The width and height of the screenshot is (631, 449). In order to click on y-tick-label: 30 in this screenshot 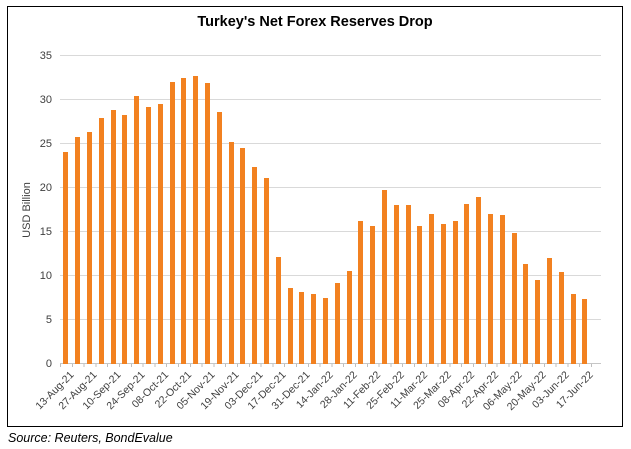, I will do `click(45, 100)`.